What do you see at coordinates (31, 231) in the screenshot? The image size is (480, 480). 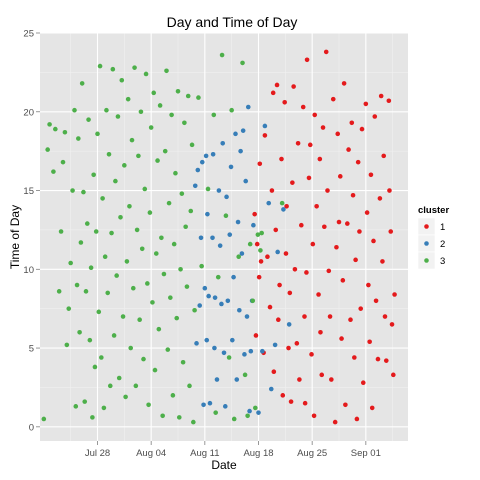 I see `y-axis: 0 5 10 15 20 25` at bounding box center [31, 231].